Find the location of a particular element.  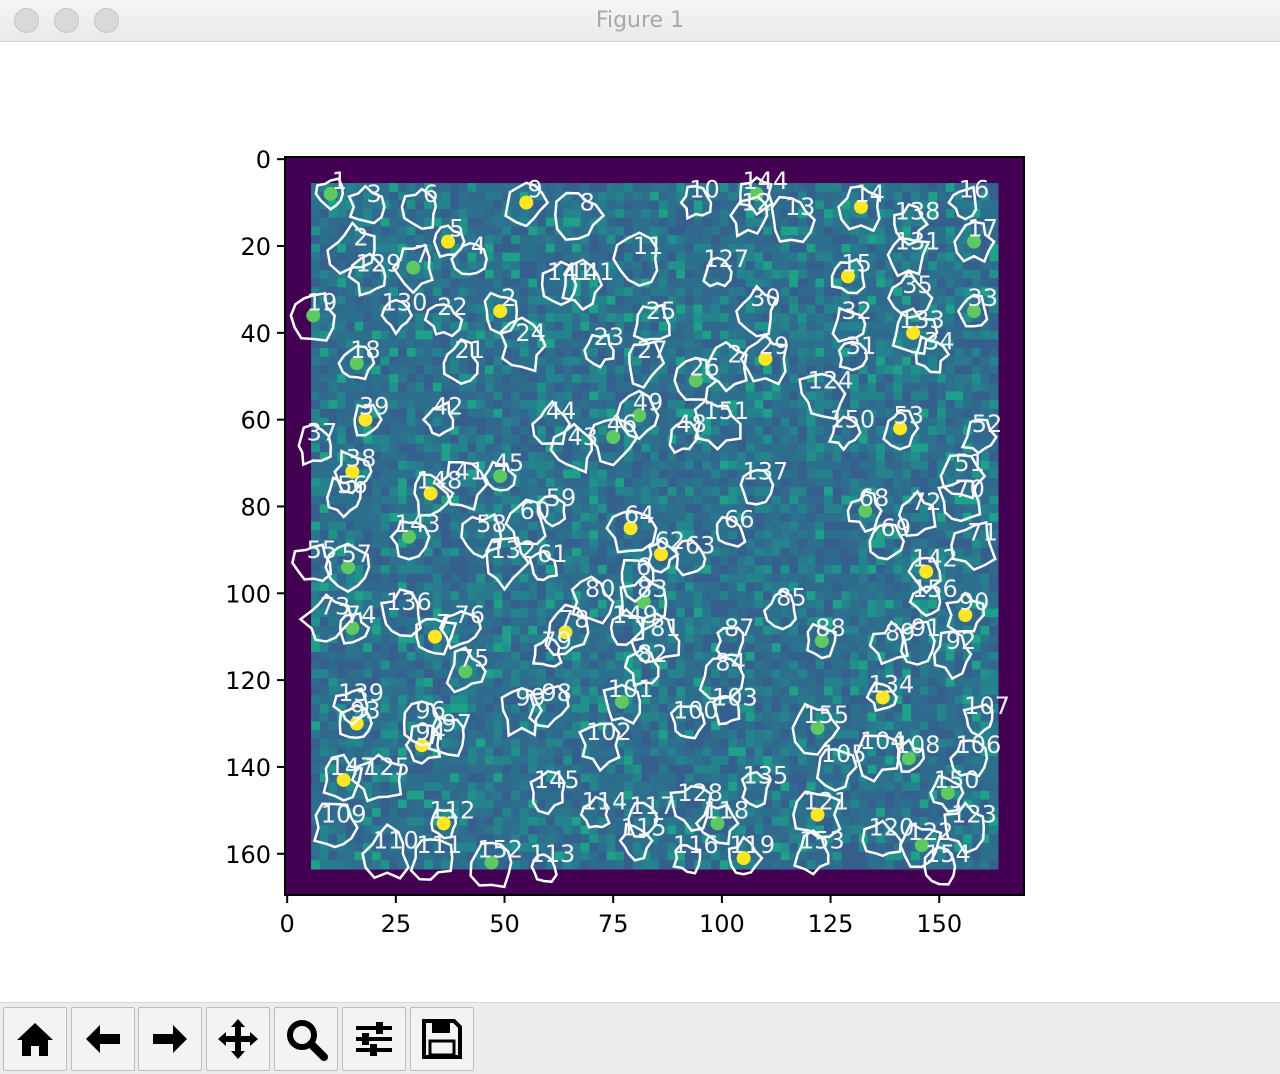

close-window-button is located at coordinates (26, 20).